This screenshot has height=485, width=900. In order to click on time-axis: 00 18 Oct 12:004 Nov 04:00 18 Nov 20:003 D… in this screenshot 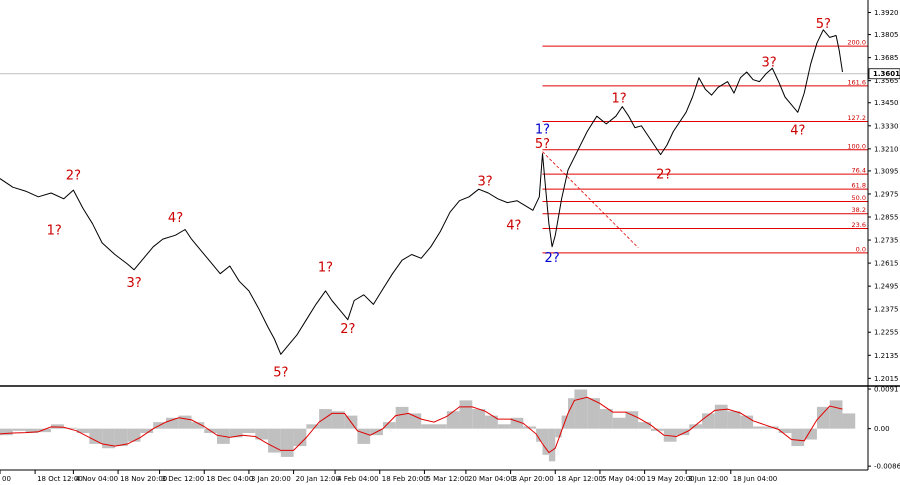, I will do `click(388, 476)`.